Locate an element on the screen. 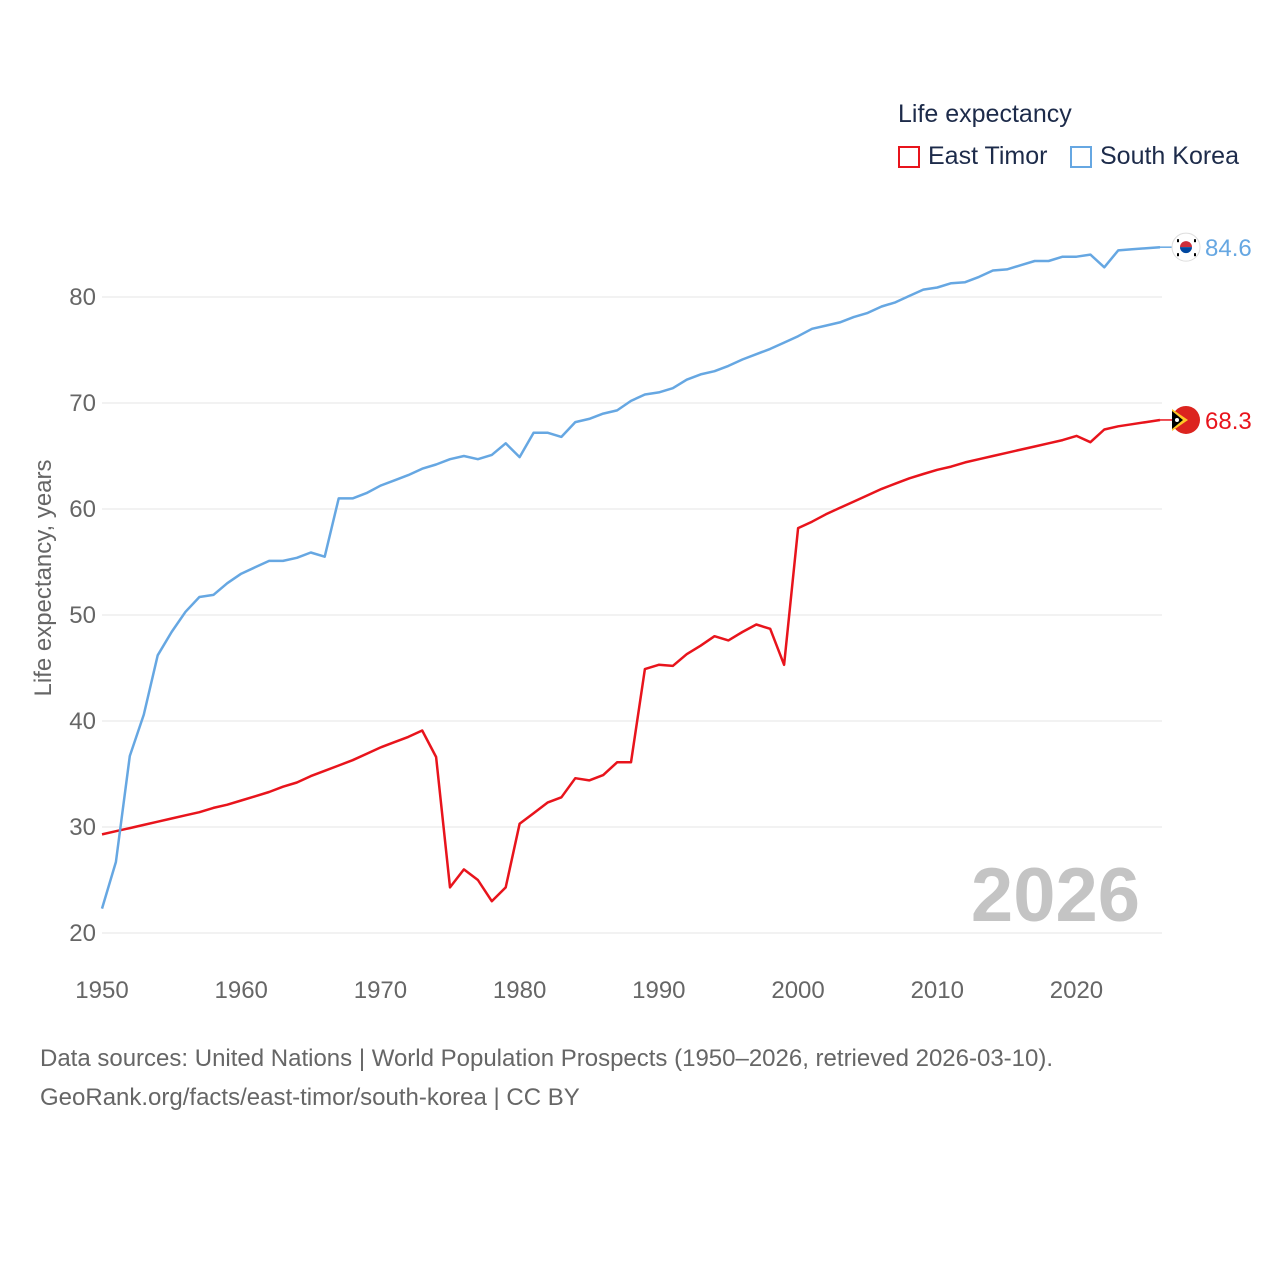 The image size is (1280, 1280). x-tick-2020: 2020 is located at coordinates (1076, 990).